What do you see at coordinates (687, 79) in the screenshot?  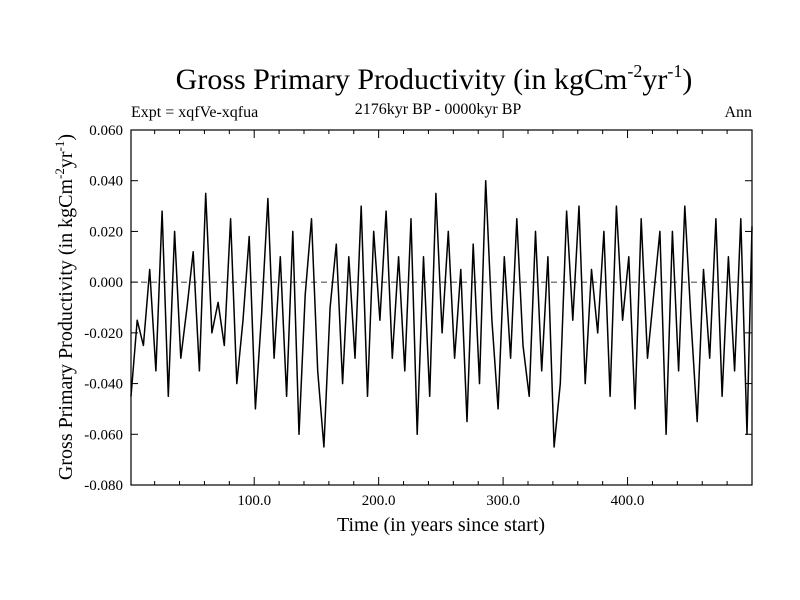 I see `title-text-end: )` at bounding box center [687, 79].